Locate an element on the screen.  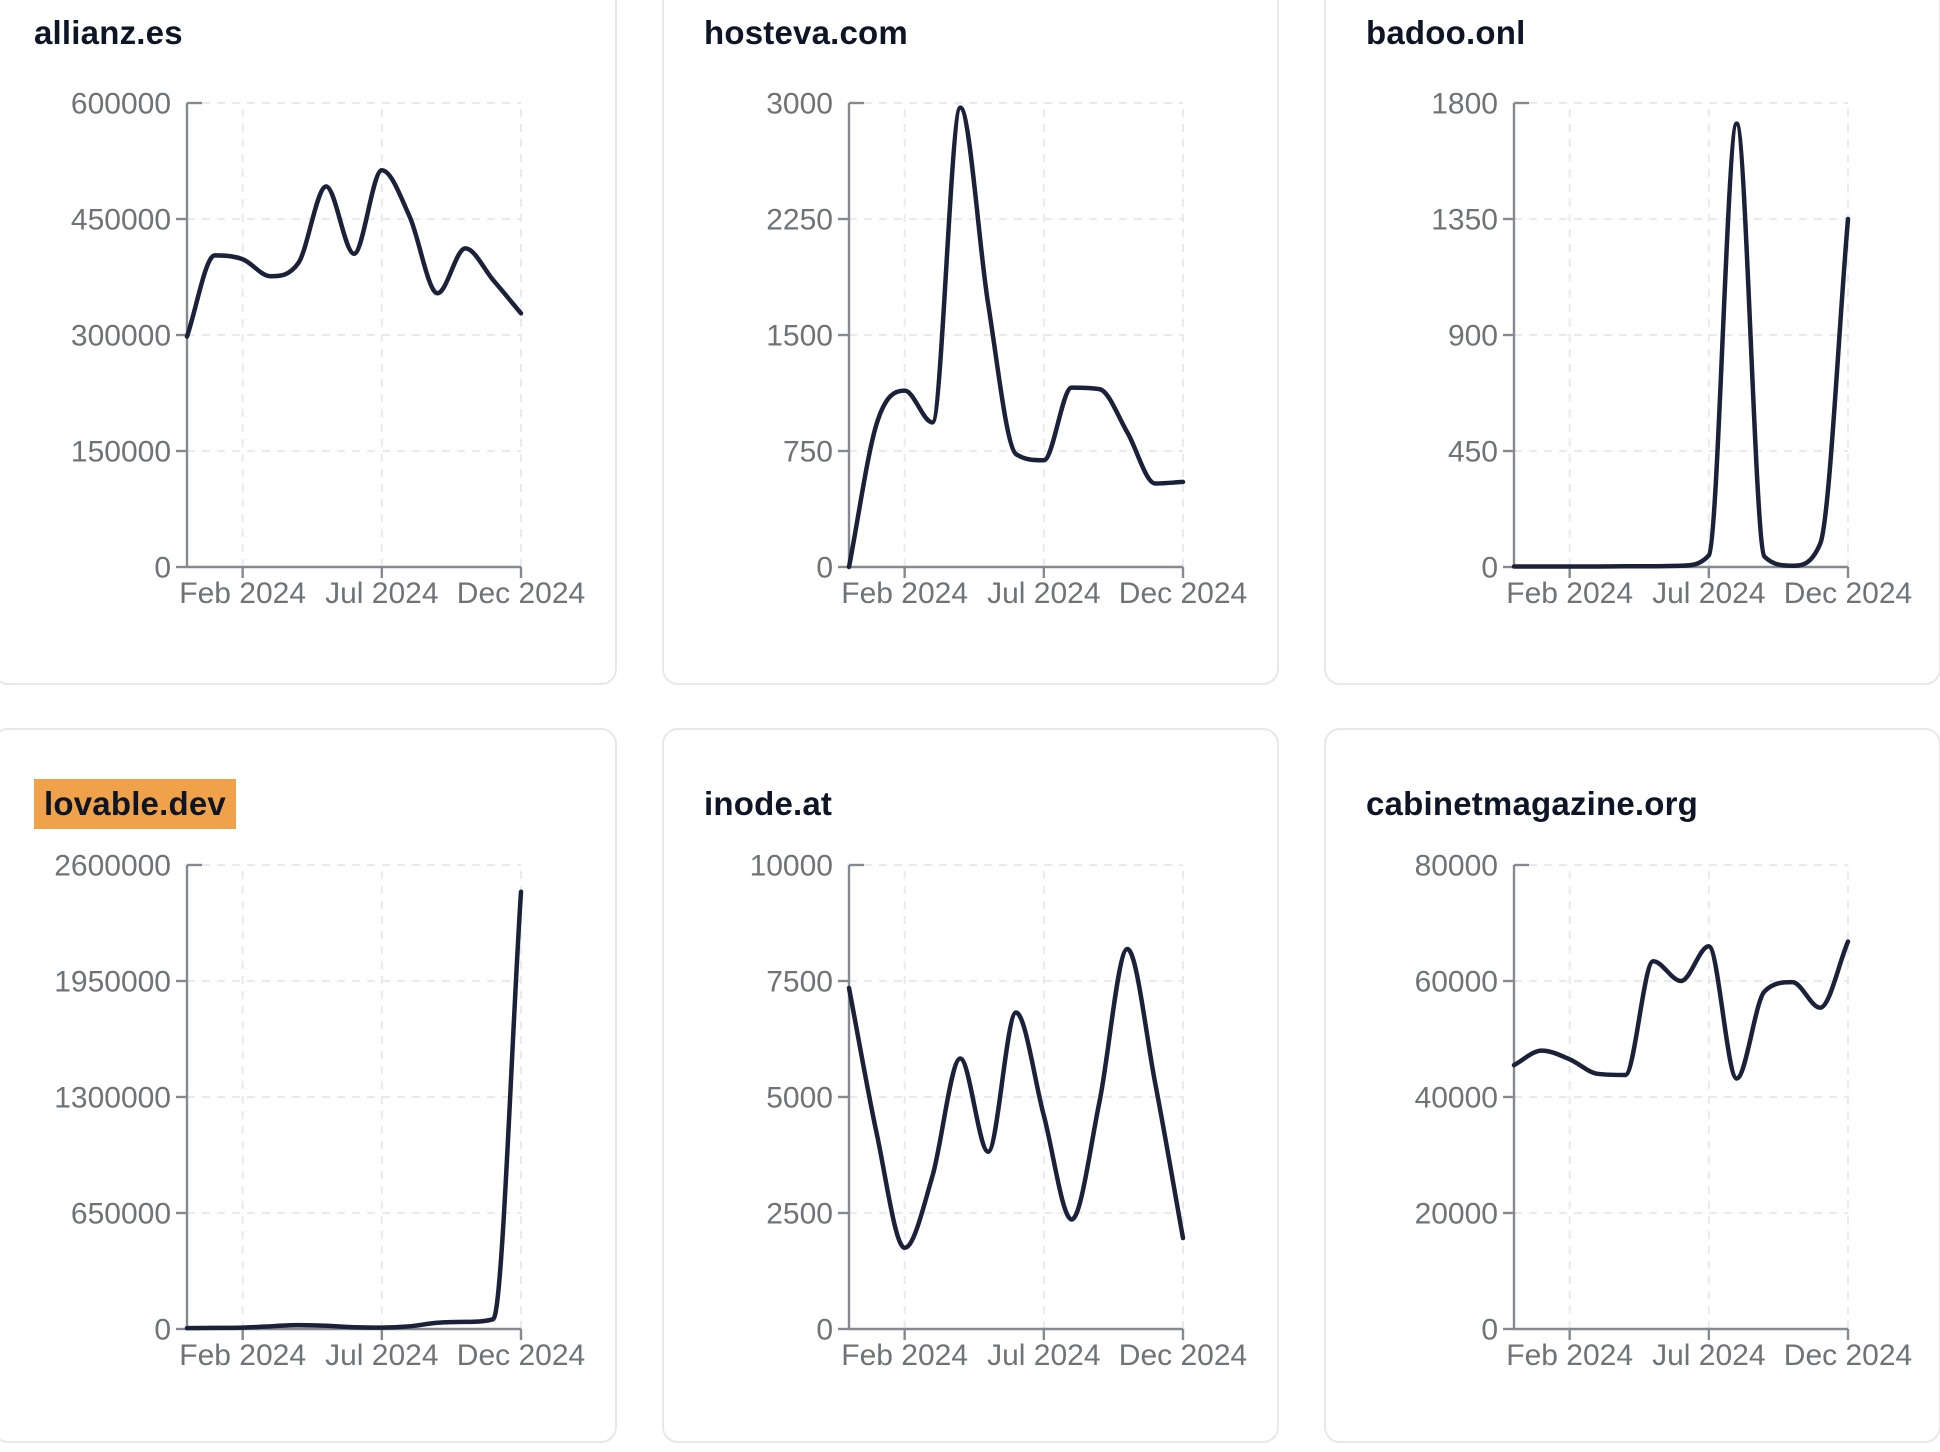
traffic-sparkline-chart: 0 450 900 1350 1800 Feb 2024 Jul 2024 Dec 2024 is located at coordinates (1671, 349).